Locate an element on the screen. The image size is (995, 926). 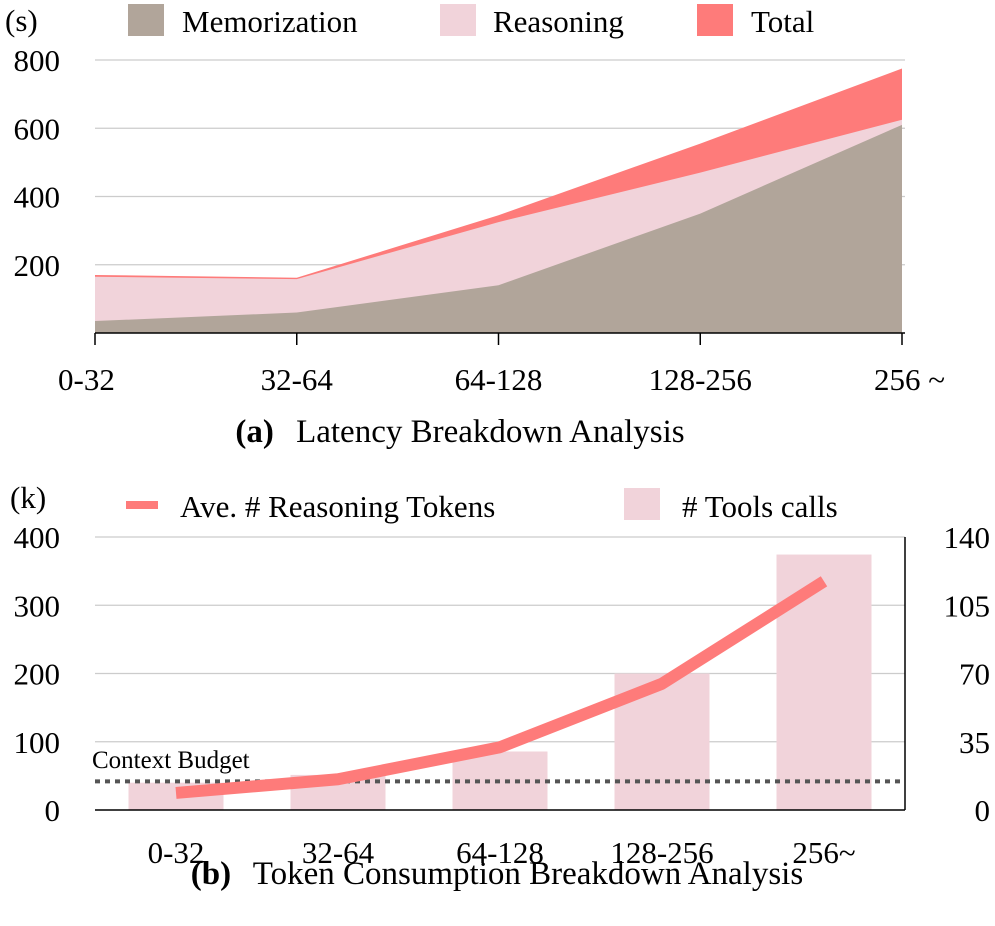
legend-swatch-memorization is located at coordinates (146, 20).